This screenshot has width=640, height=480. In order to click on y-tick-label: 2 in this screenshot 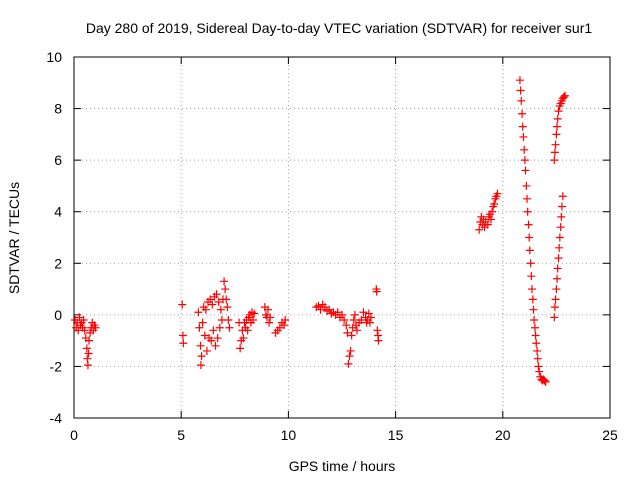, I will do `click(58, 263)`.